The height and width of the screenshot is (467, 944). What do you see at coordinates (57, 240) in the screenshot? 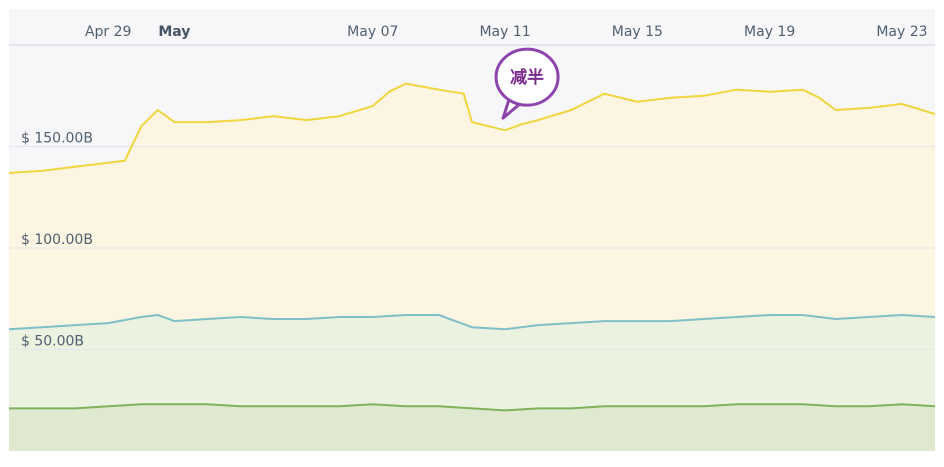
I see `y-tick-label: $ 100.00B` at bounding box center [57, 240].